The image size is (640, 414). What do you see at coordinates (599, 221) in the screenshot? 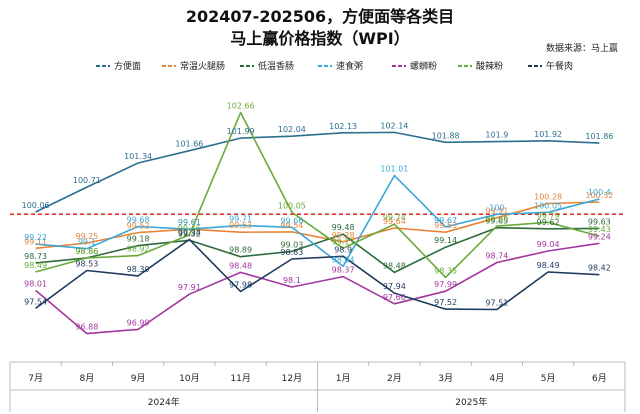
I see `data-label: 99.63` at bounding box center [599, 221].